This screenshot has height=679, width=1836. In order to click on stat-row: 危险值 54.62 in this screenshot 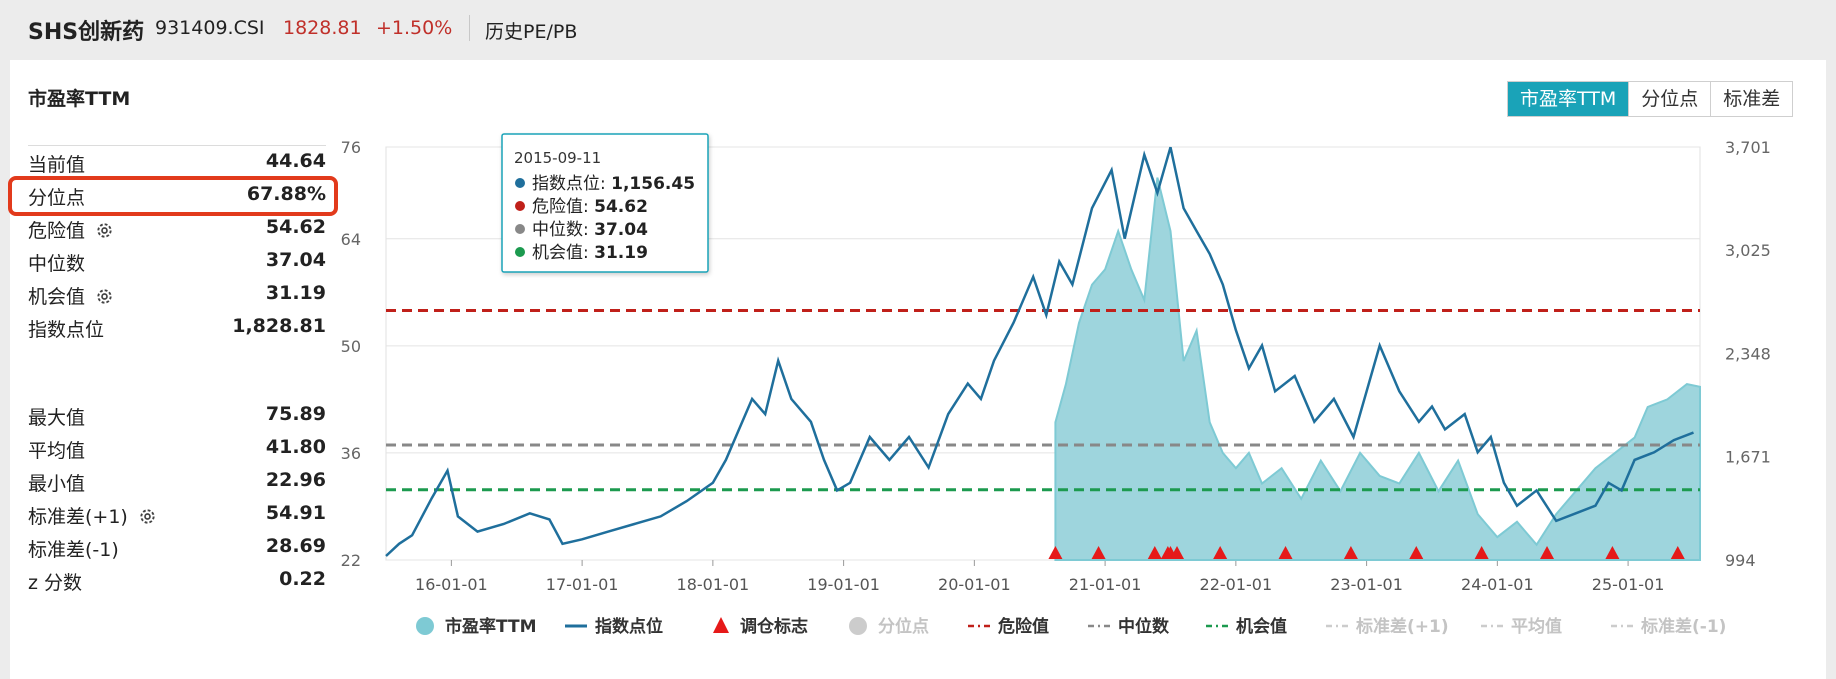, I will do `click(177, 228)`.